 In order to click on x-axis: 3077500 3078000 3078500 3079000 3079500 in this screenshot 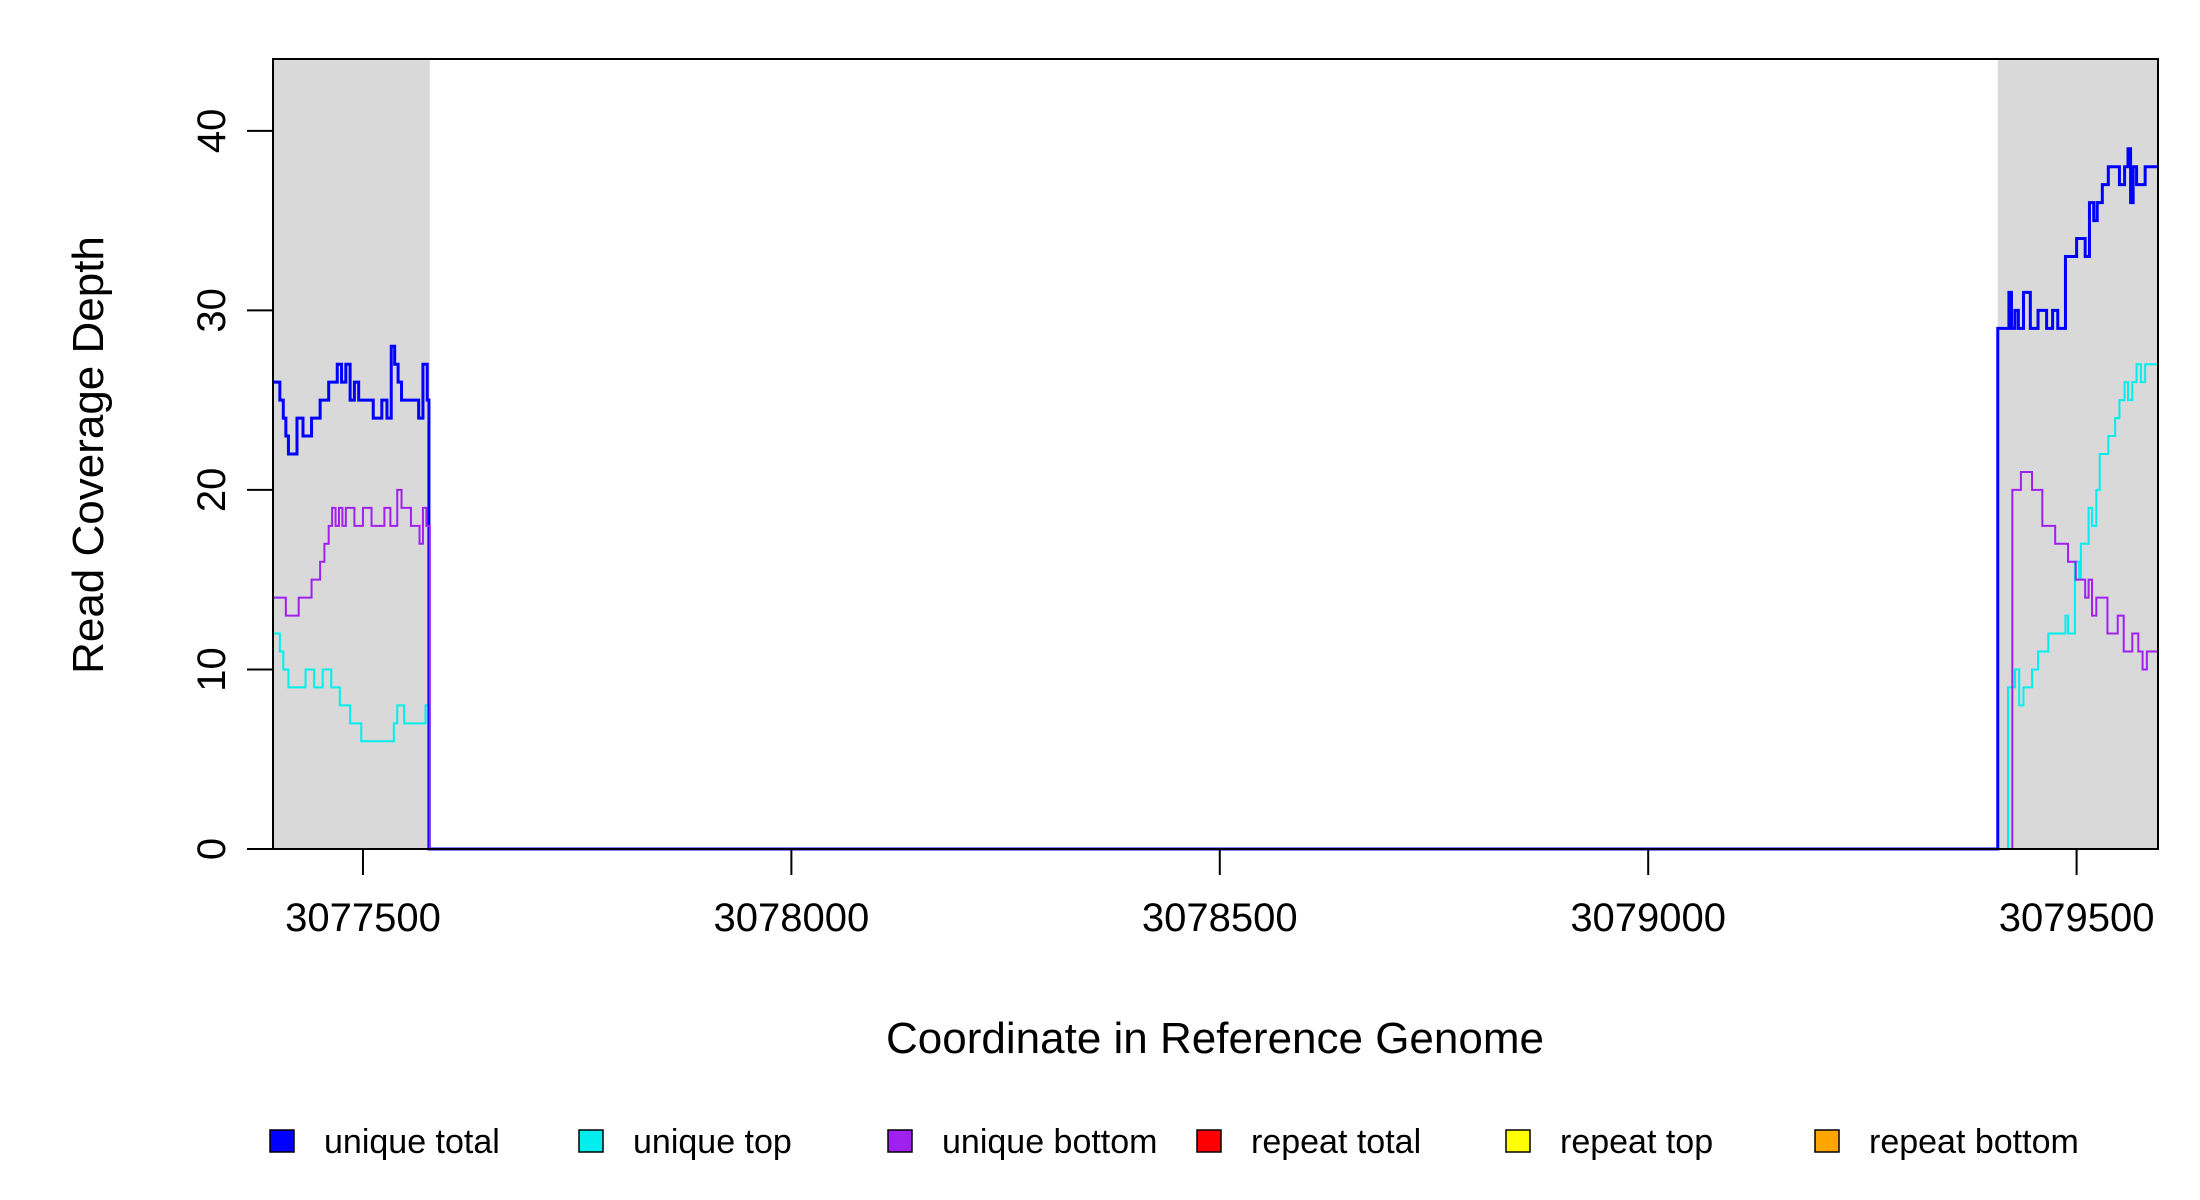, I will do `click(1219, 894)`.